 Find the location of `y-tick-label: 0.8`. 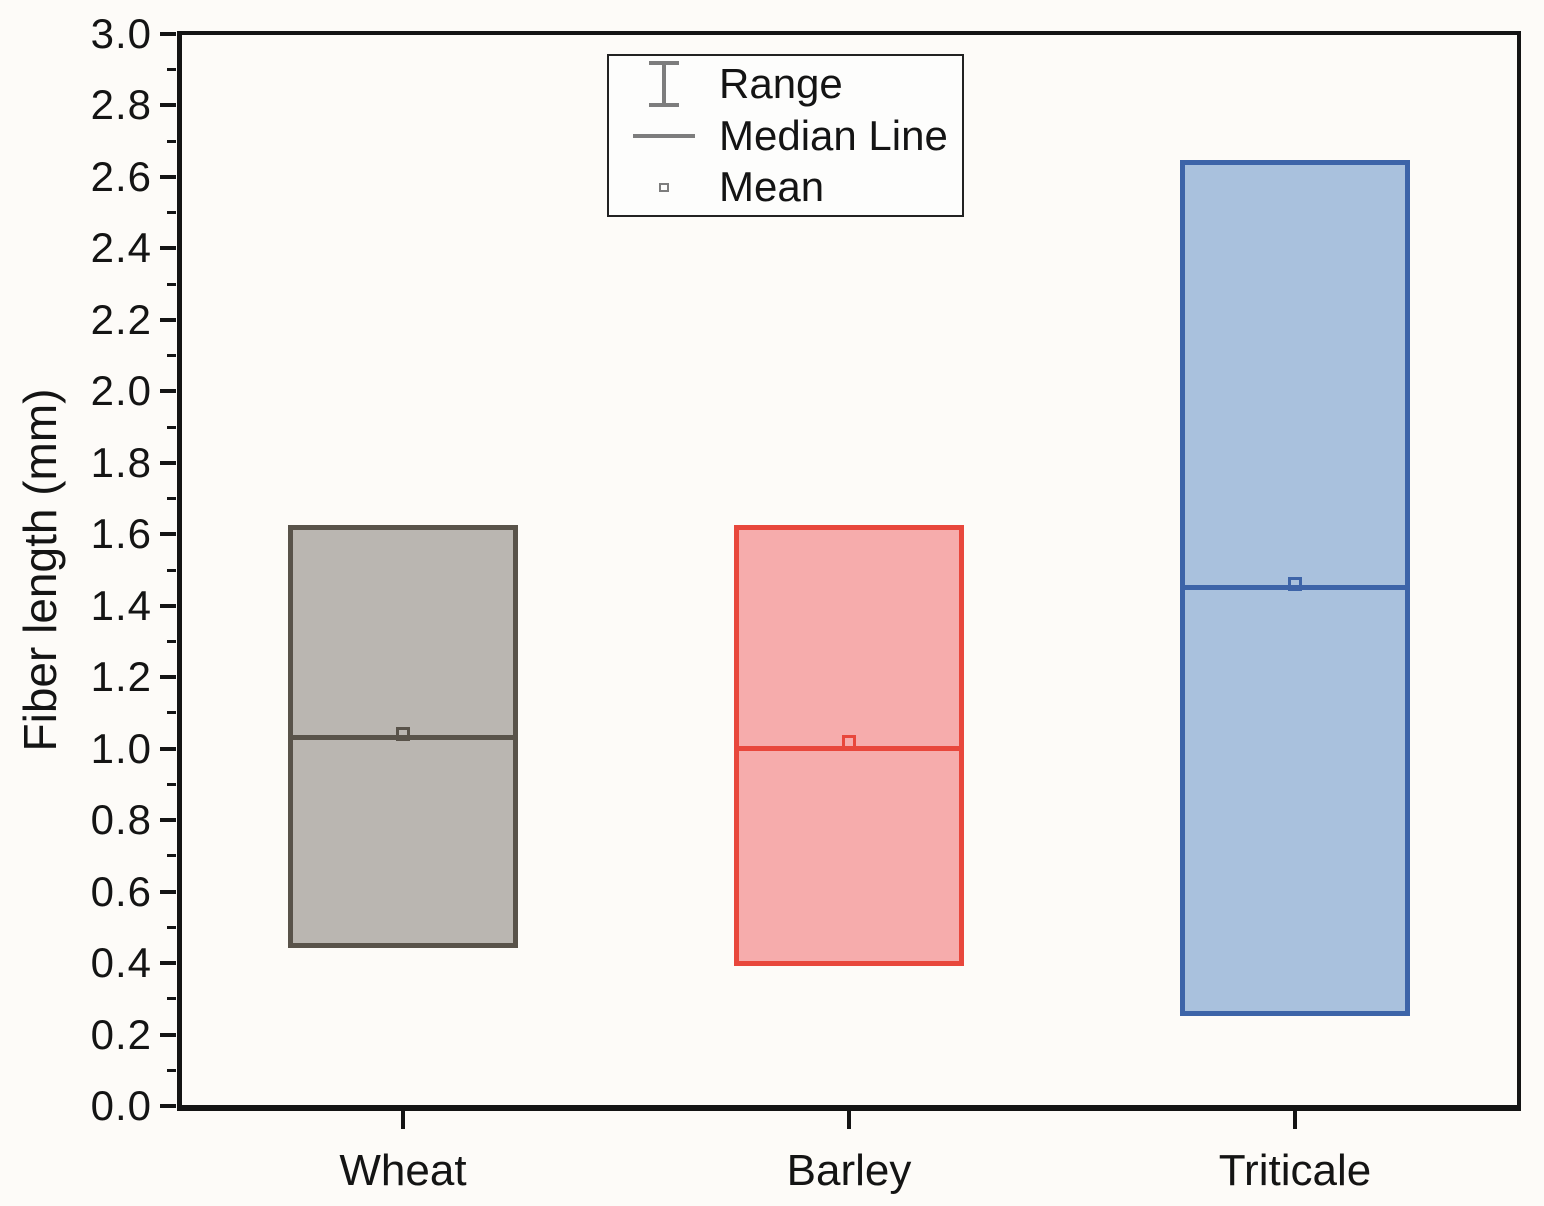

y-tick-label: 0.8 is located at coordinates (121, 820).